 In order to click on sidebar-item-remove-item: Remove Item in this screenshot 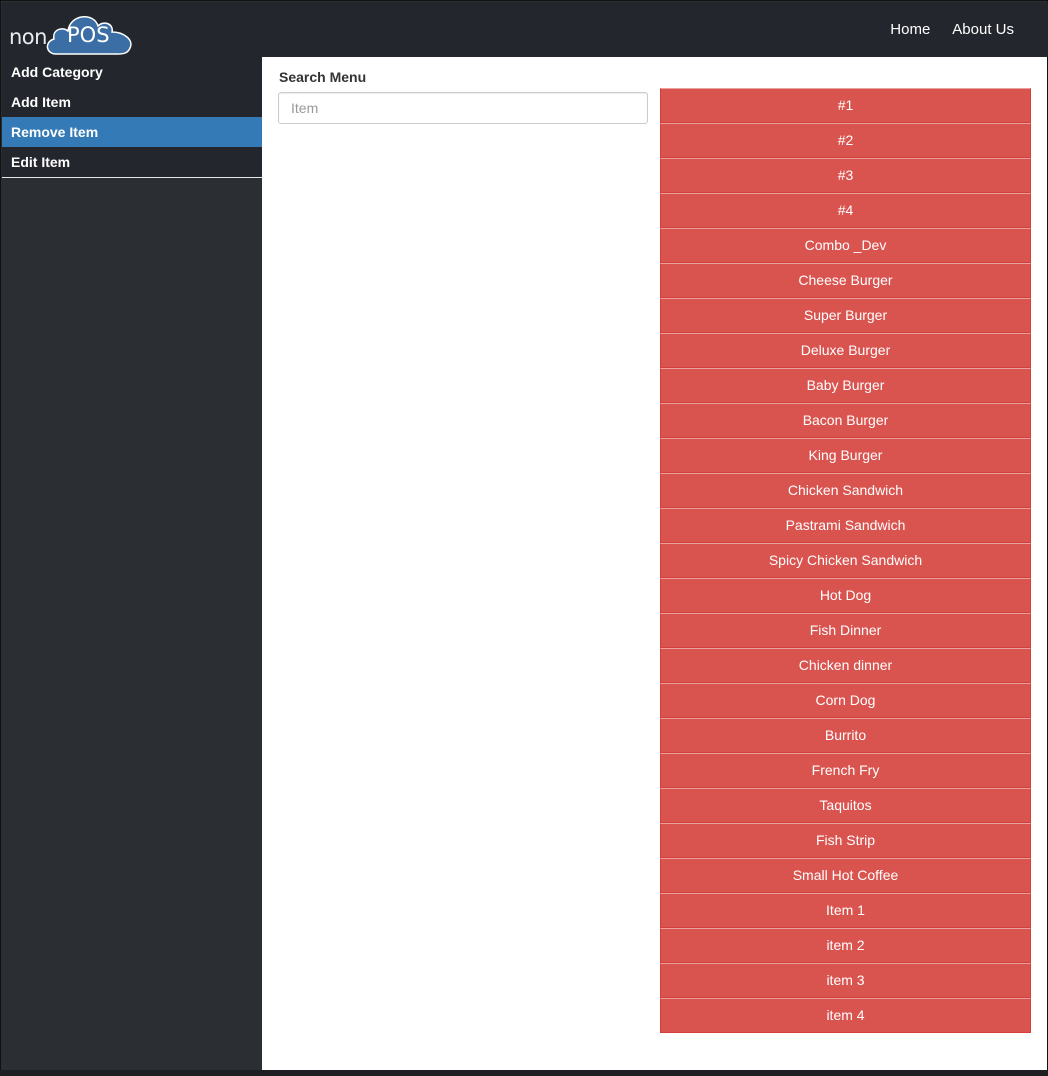, I will do `click(132, 132)`.